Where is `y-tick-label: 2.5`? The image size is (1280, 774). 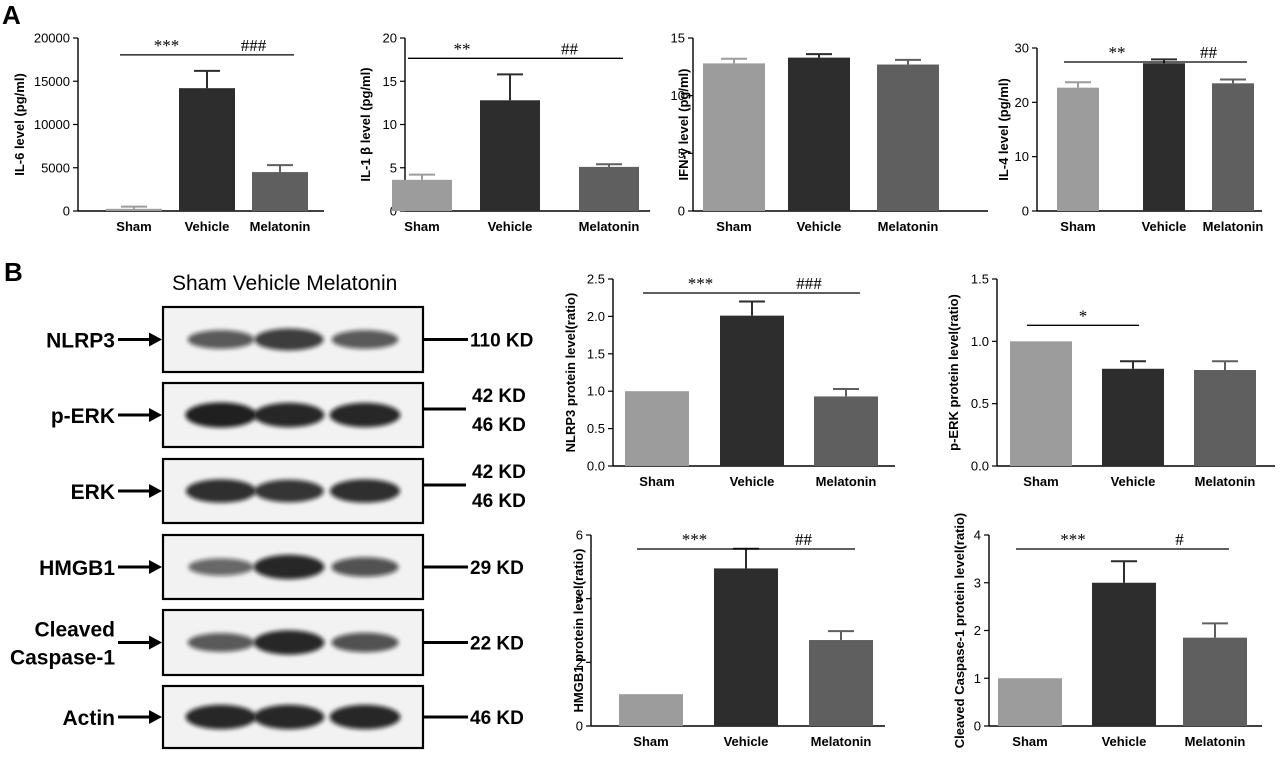
y-tick-label: 2.5 is located at coordinates (596, 279).